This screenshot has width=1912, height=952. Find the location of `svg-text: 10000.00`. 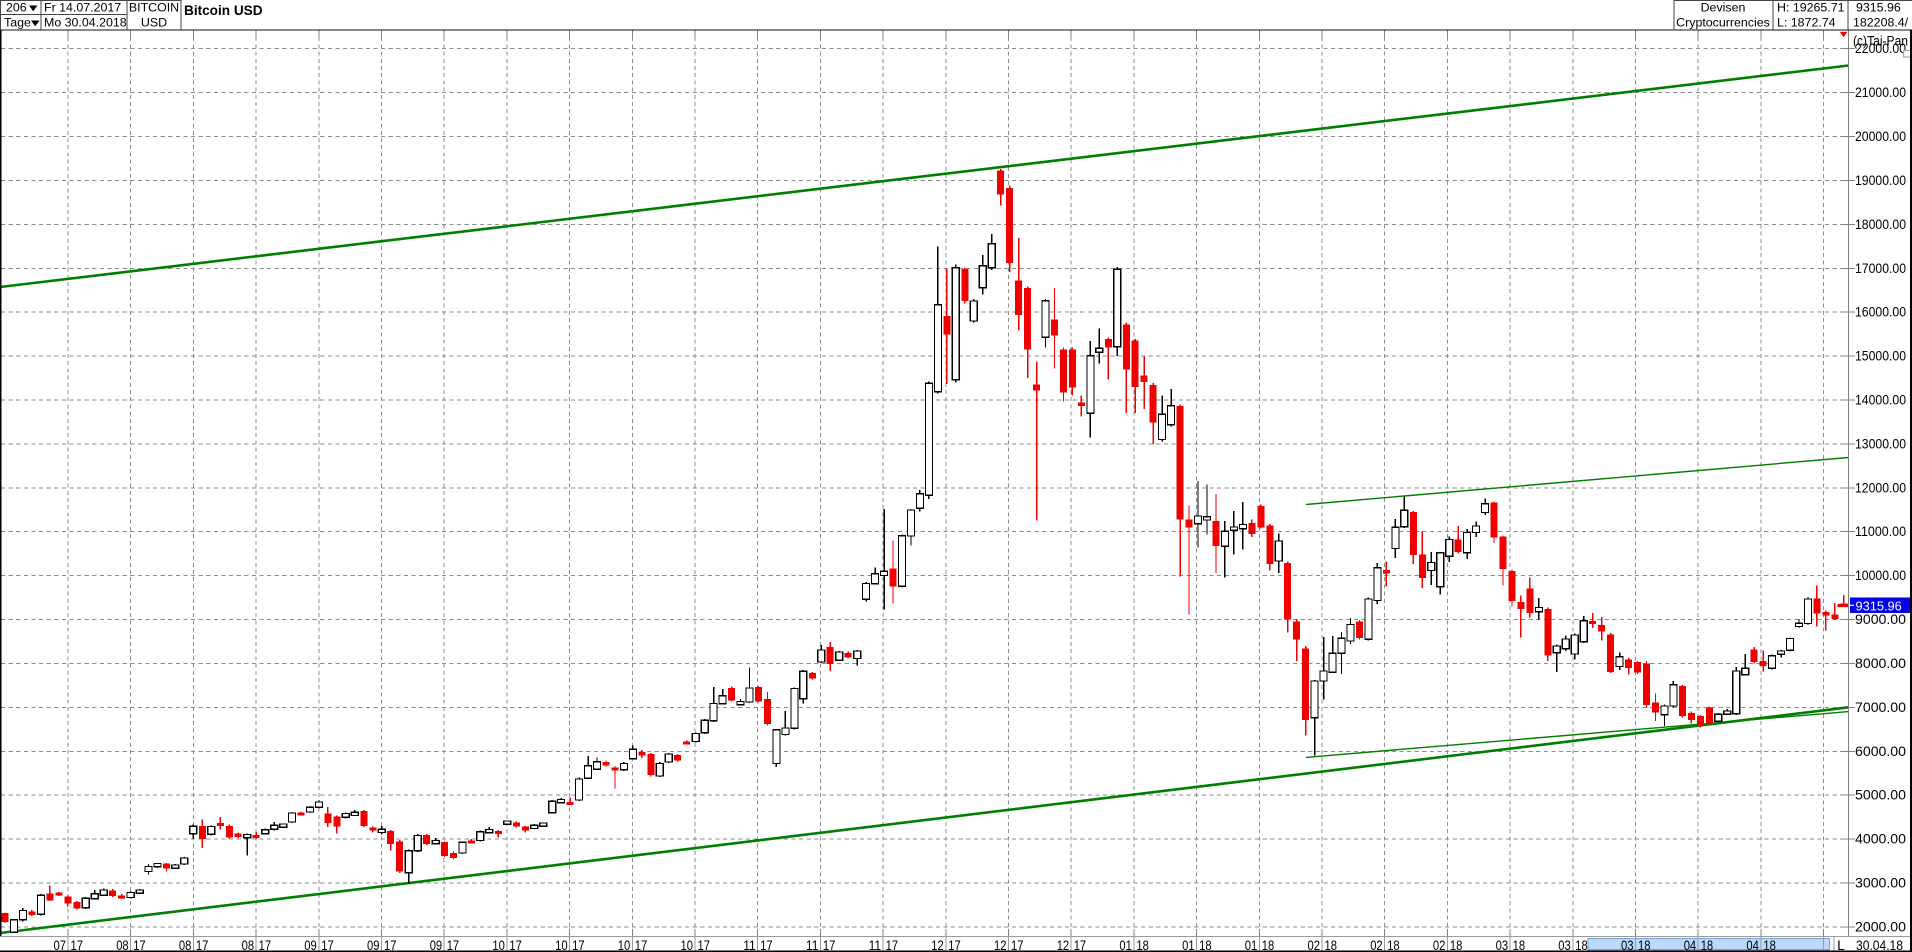

svg-text: 10000.00 is located at coordinates (1880, 575).